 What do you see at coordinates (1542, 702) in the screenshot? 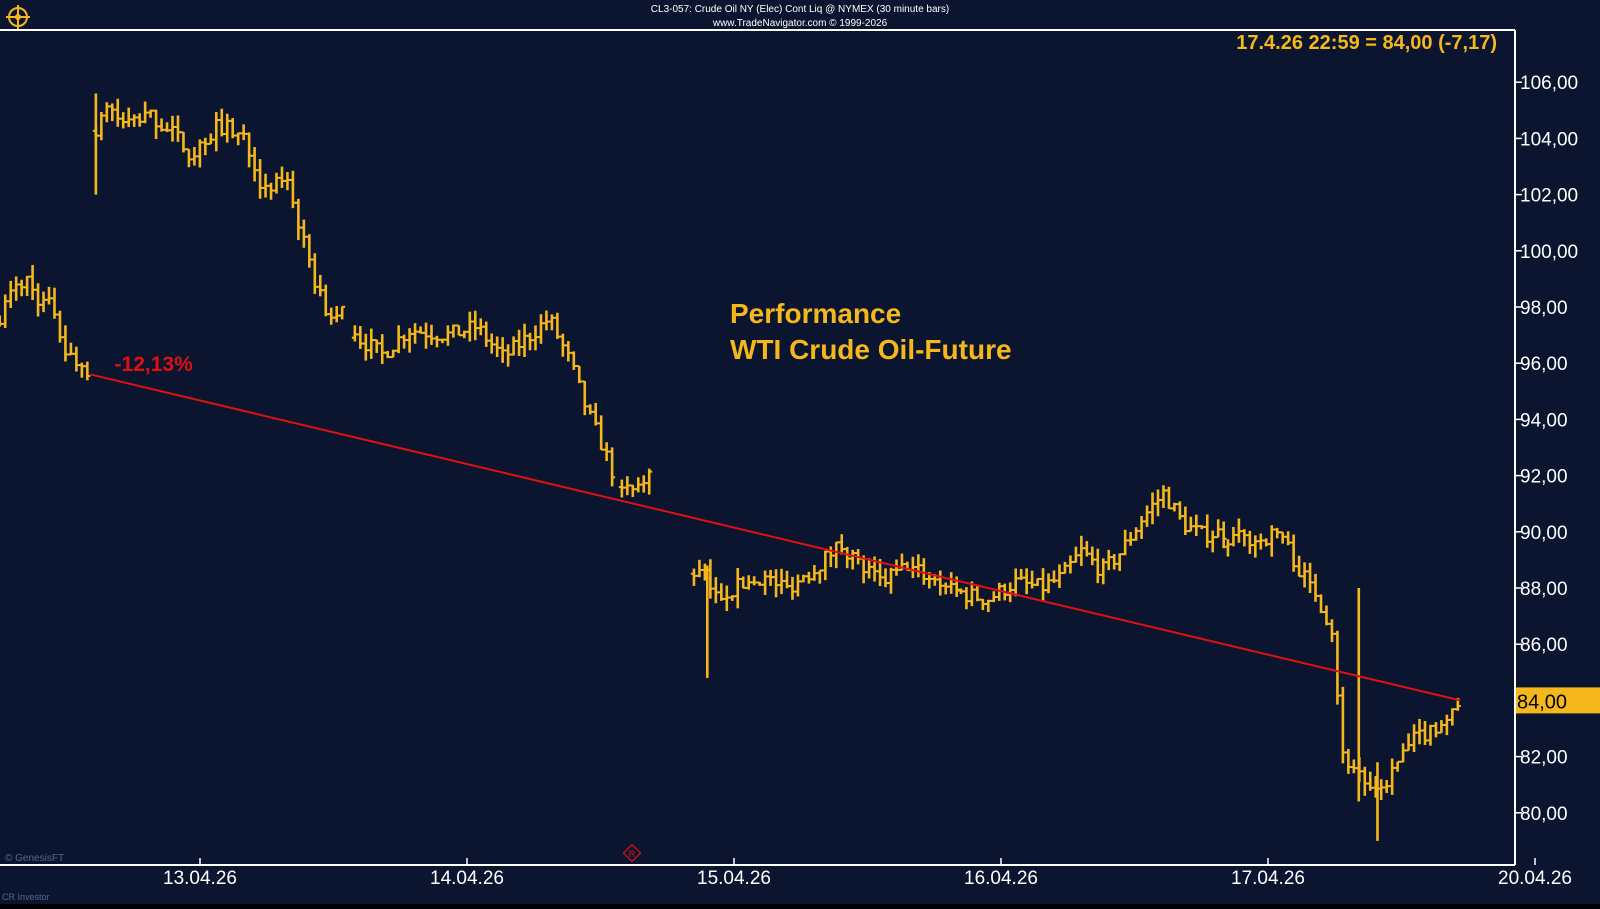
I see `last-price-label: 84,00` at bounding box center [1542, 702].